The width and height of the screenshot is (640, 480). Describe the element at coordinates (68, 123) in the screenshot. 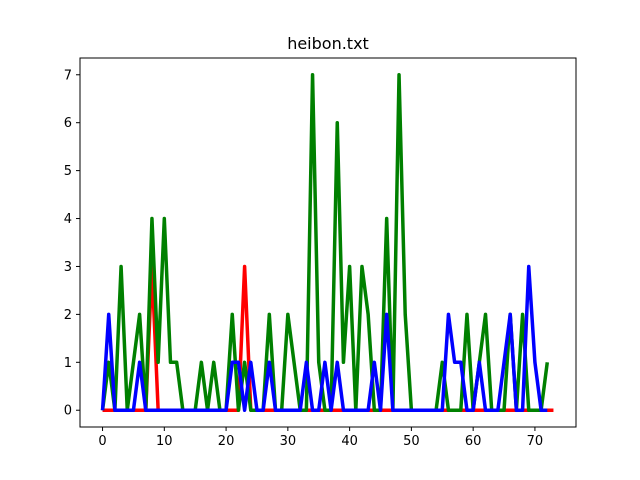

I see `y-tick-label: 6` at that location.